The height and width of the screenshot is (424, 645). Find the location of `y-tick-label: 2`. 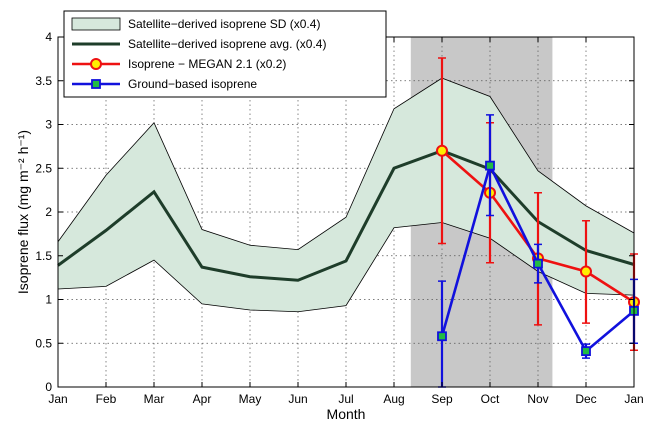

y-tick-label: 2 is located at coordinates (48, 212).